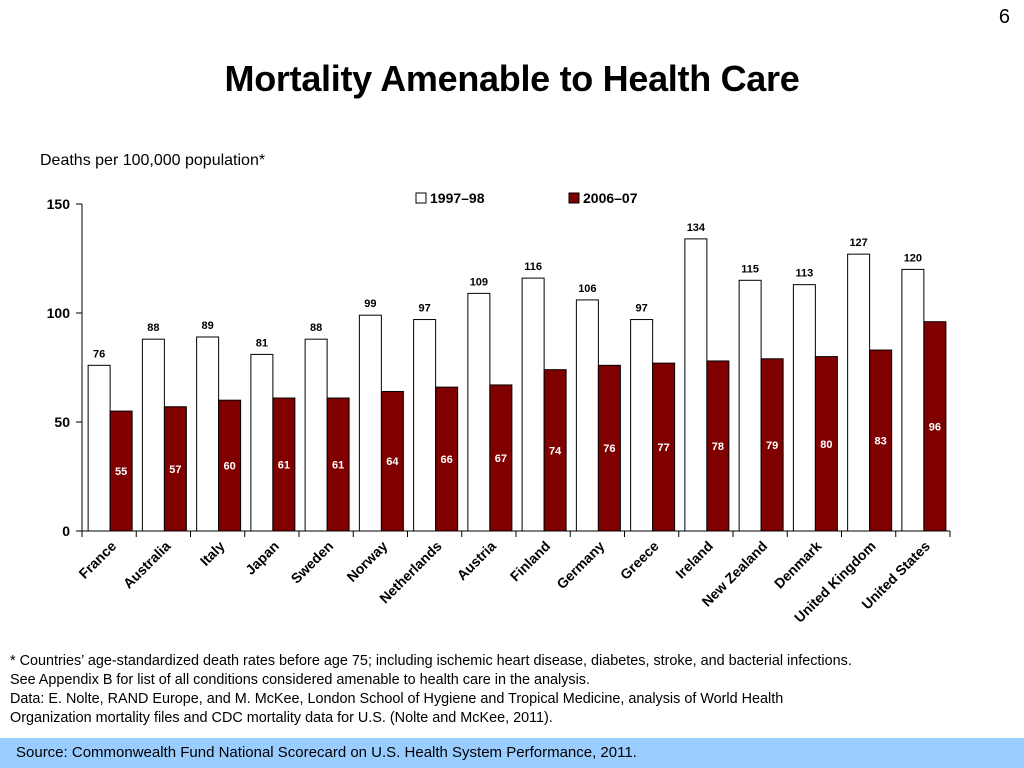 This screenshot has height=768, width=1024. What do you see at coordinates (533, 267) in the screenshot?
I see `data-label-1997-98: 116` at bounding box center [533, 267].